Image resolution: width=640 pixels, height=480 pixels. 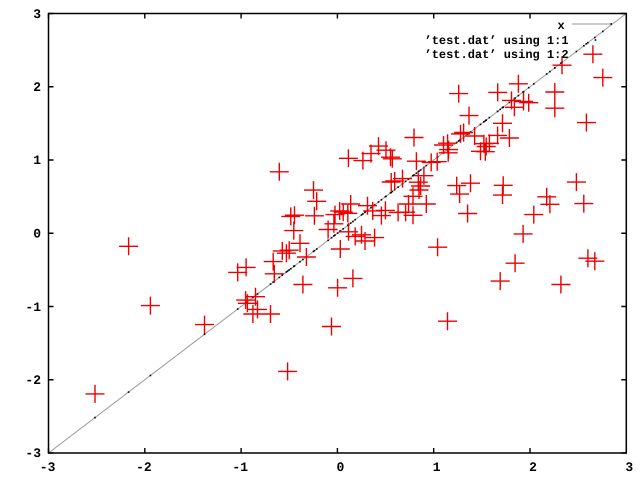 I want to click on svg-text: ’test.dat’ using 1:2, so click(x=497, y=55).